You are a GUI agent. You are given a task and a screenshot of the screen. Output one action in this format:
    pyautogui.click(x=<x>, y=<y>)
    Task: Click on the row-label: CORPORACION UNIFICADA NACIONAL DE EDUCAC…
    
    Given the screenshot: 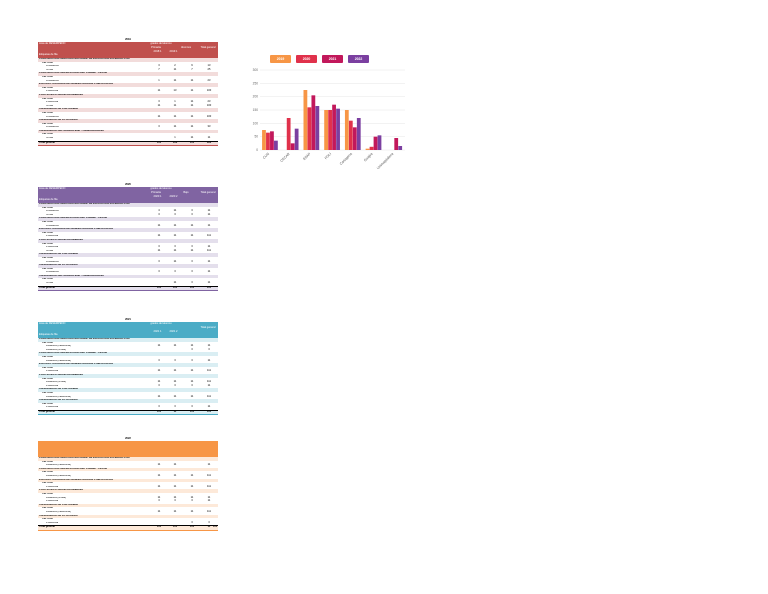 What is the action you would take?
    pyautogui.click(x=84, y=59)
    